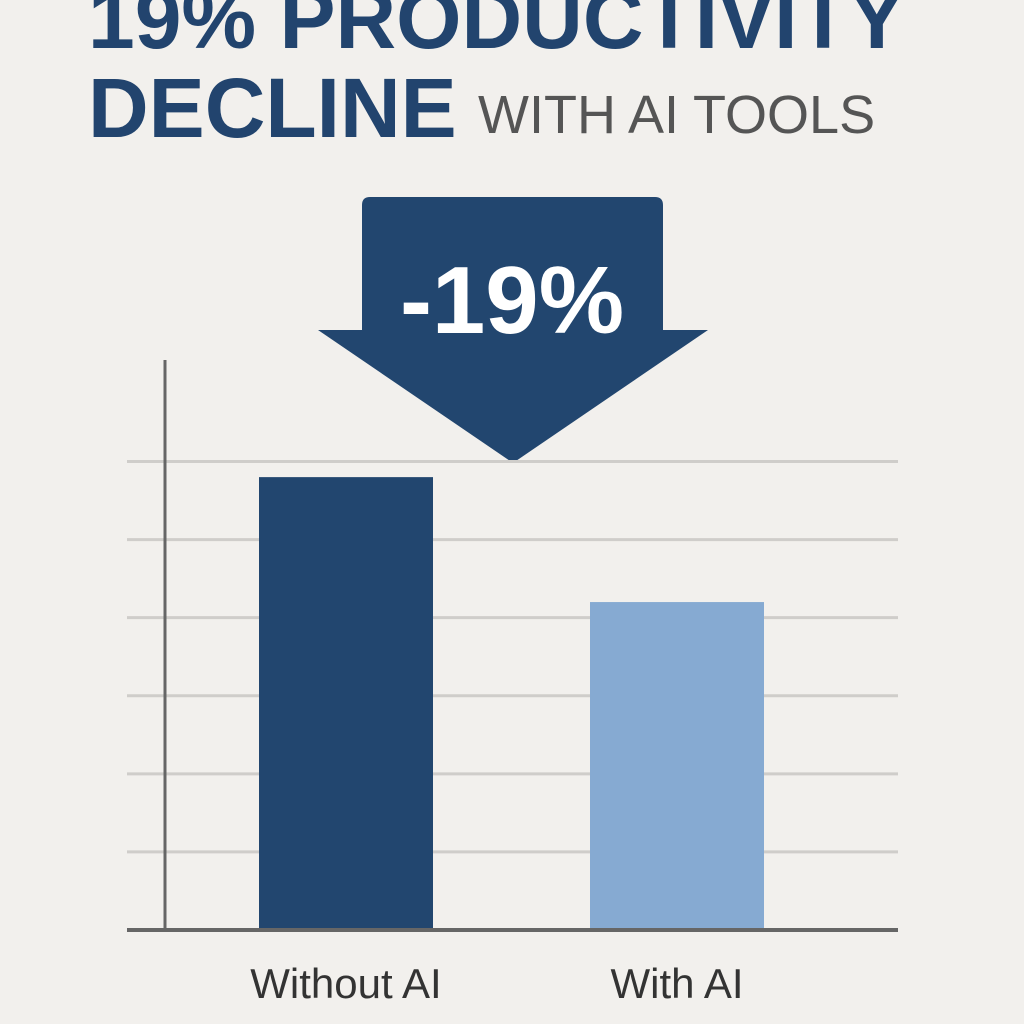 Image resolution: width=1024 pixels, height=1024 pixels. I want to click on title-line: 19% PRODUCTIVITY, so click(496, 33).